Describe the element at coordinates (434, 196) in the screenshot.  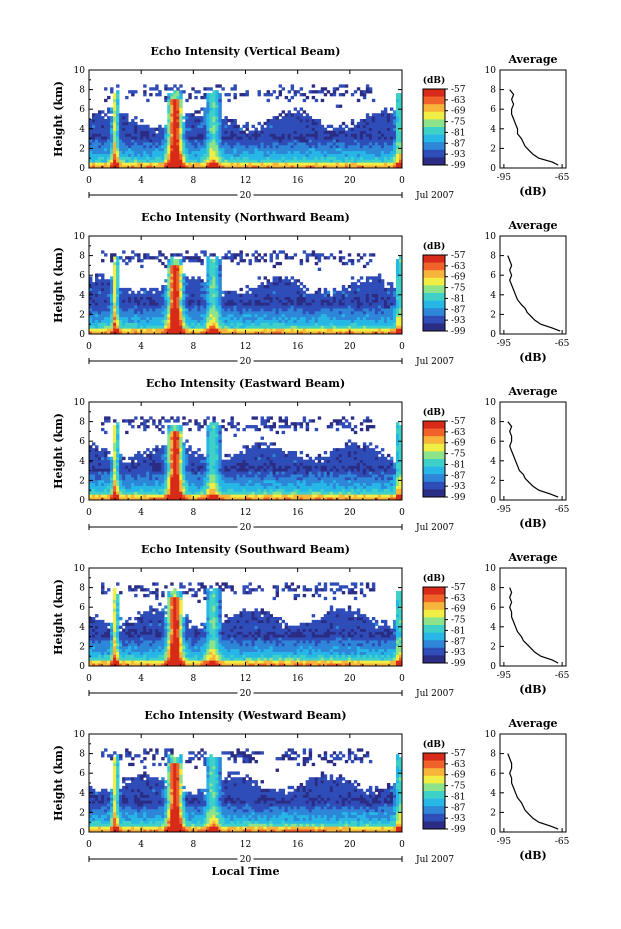
I see `date-label: Jul 2007` at that location.